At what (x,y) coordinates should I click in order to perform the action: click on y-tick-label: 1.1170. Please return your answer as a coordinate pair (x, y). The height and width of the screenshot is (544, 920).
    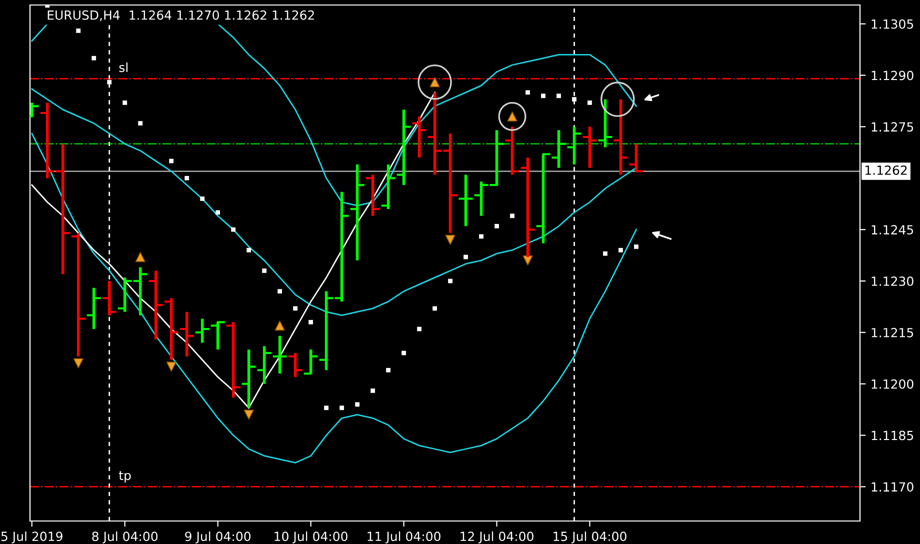
    Looking at the image, I should click on (893, 487).